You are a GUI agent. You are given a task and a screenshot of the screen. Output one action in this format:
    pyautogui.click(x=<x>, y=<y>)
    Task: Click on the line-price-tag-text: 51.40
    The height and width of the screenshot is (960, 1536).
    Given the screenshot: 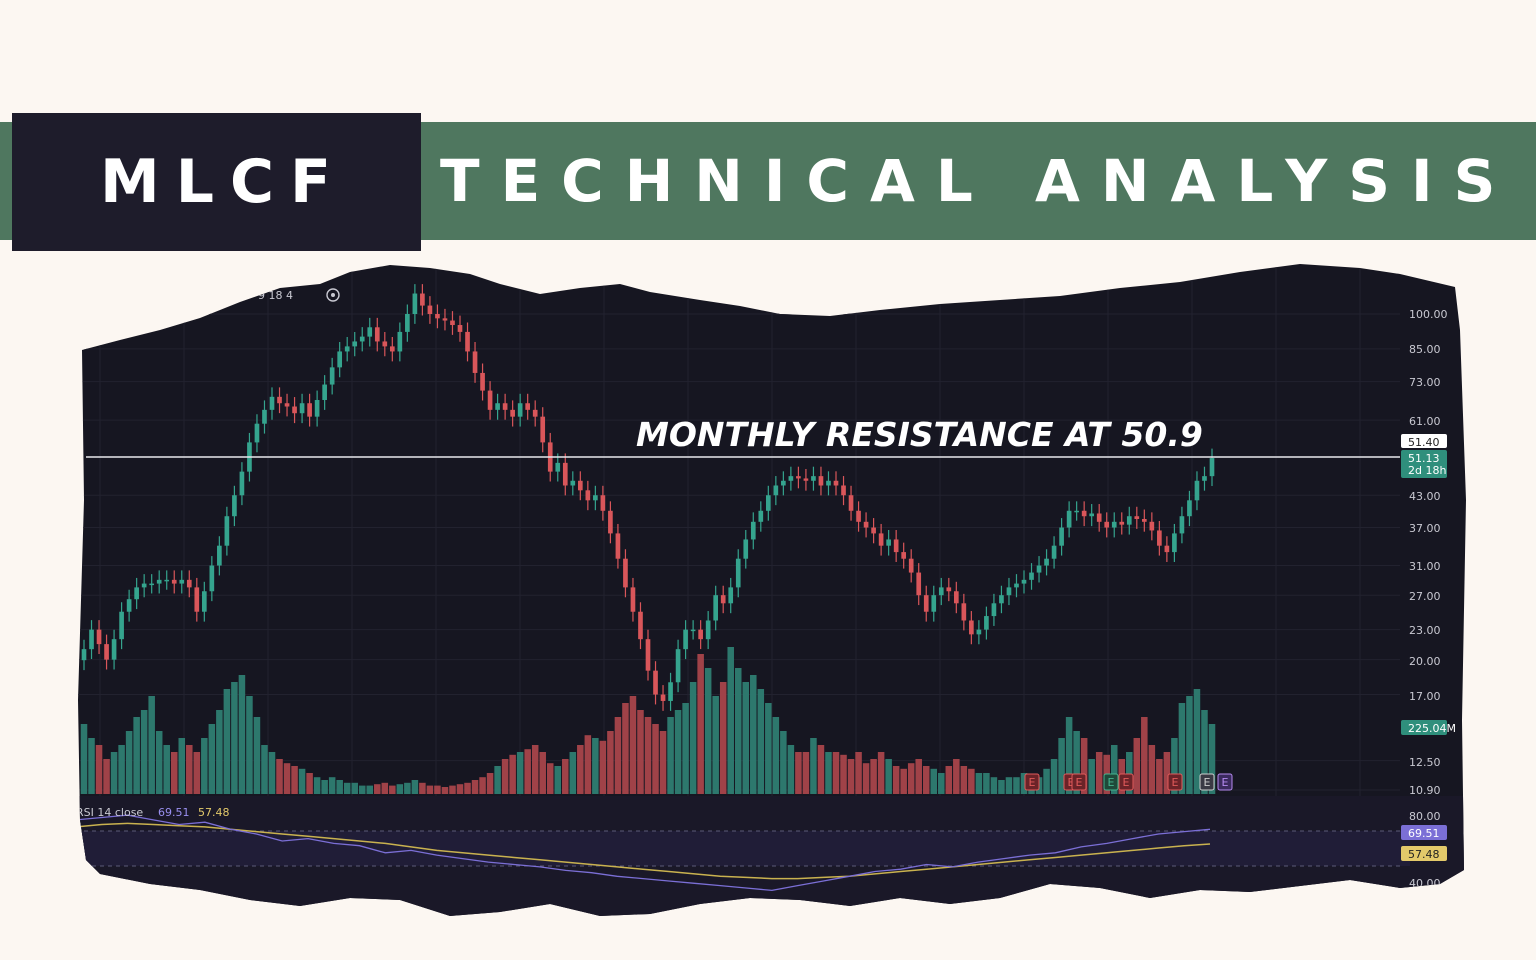 What is the action you would take?
    pyautogui.click(x=1424, y=442)
    